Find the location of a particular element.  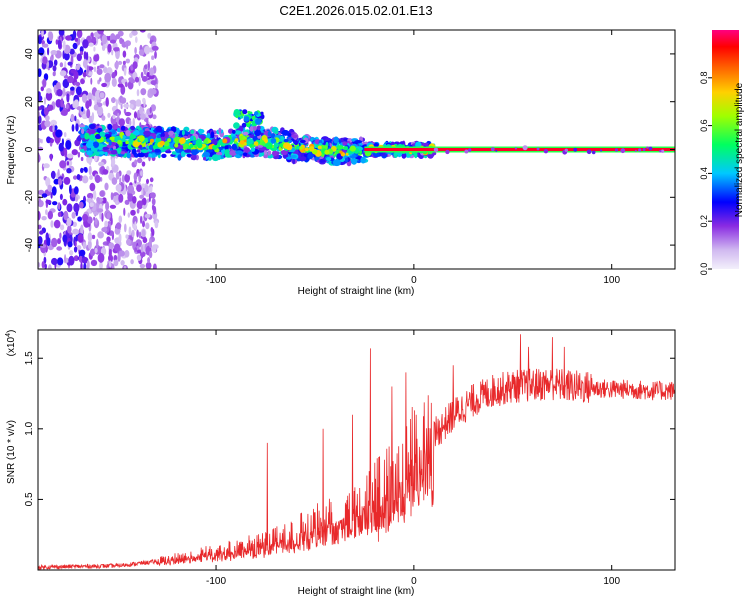

colorbar-ticks: 0.0 0.2 0.4 0.6 0.8 is located at coordinates (705, 173).